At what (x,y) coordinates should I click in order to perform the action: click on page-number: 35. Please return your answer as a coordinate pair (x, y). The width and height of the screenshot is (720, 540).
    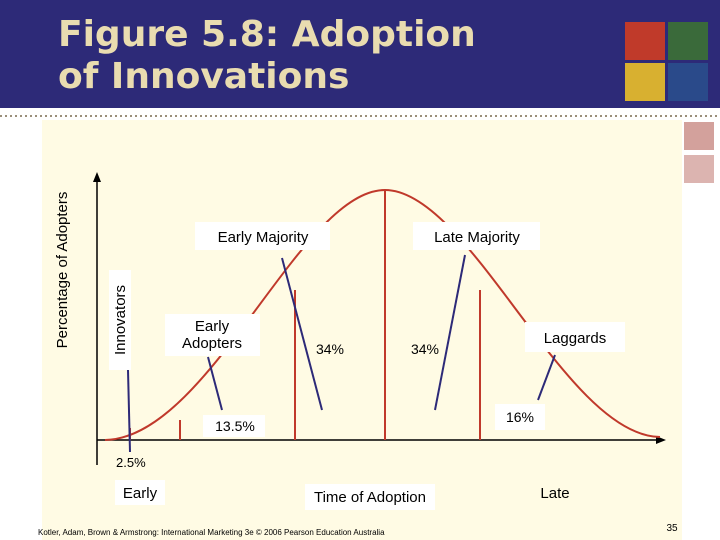
    Looking at the image, I should click on (672, 528).